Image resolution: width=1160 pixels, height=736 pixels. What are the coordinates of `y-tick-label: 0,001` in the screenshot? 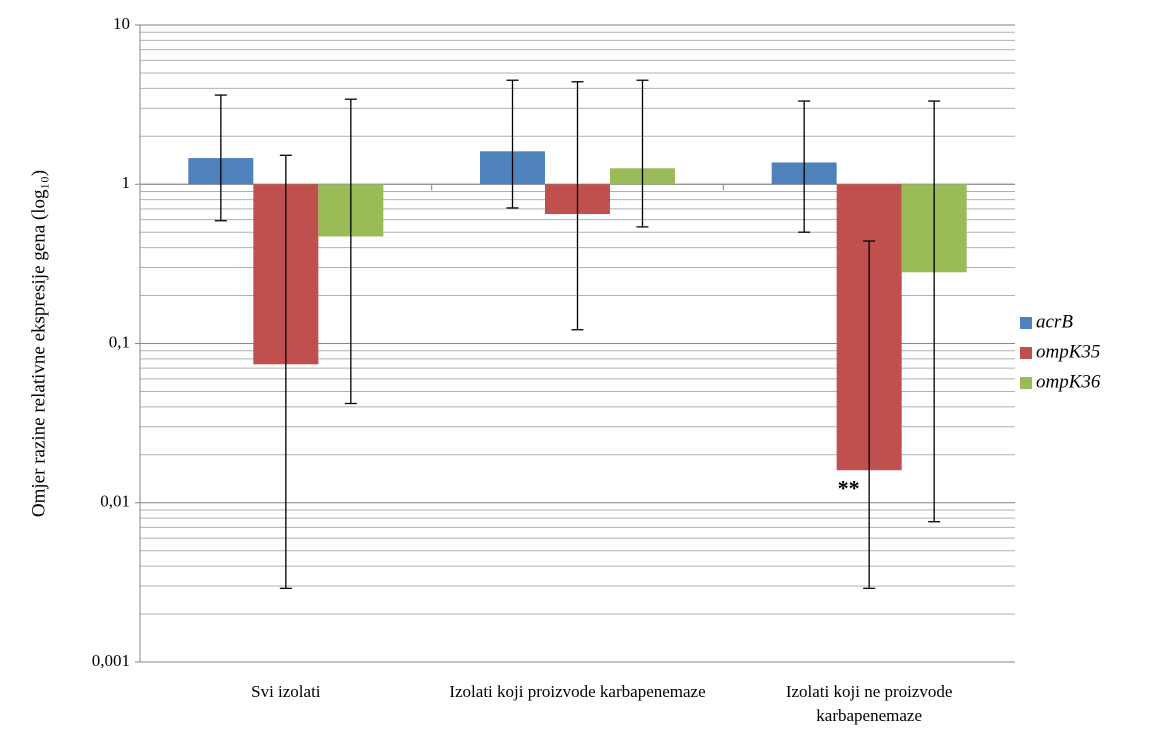 It's located at (111, 660).